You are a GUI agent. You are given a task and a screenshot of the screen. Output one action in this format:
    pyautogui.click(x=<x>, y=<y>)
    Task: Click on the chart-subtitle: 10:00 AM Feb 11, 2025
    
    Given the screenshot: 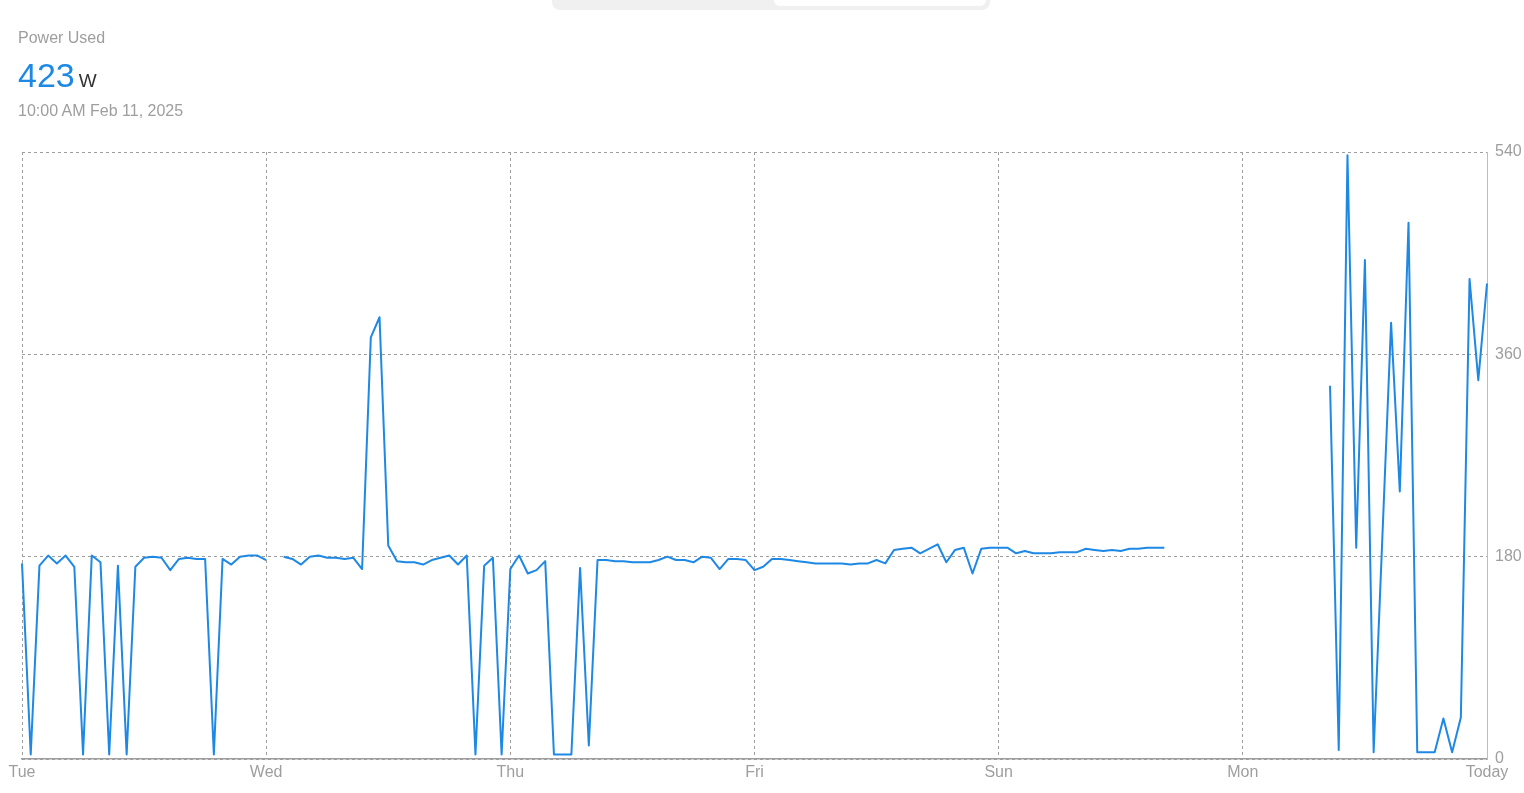 What is the action you would take?
    pyautogui.click(x=101, y=111)
    